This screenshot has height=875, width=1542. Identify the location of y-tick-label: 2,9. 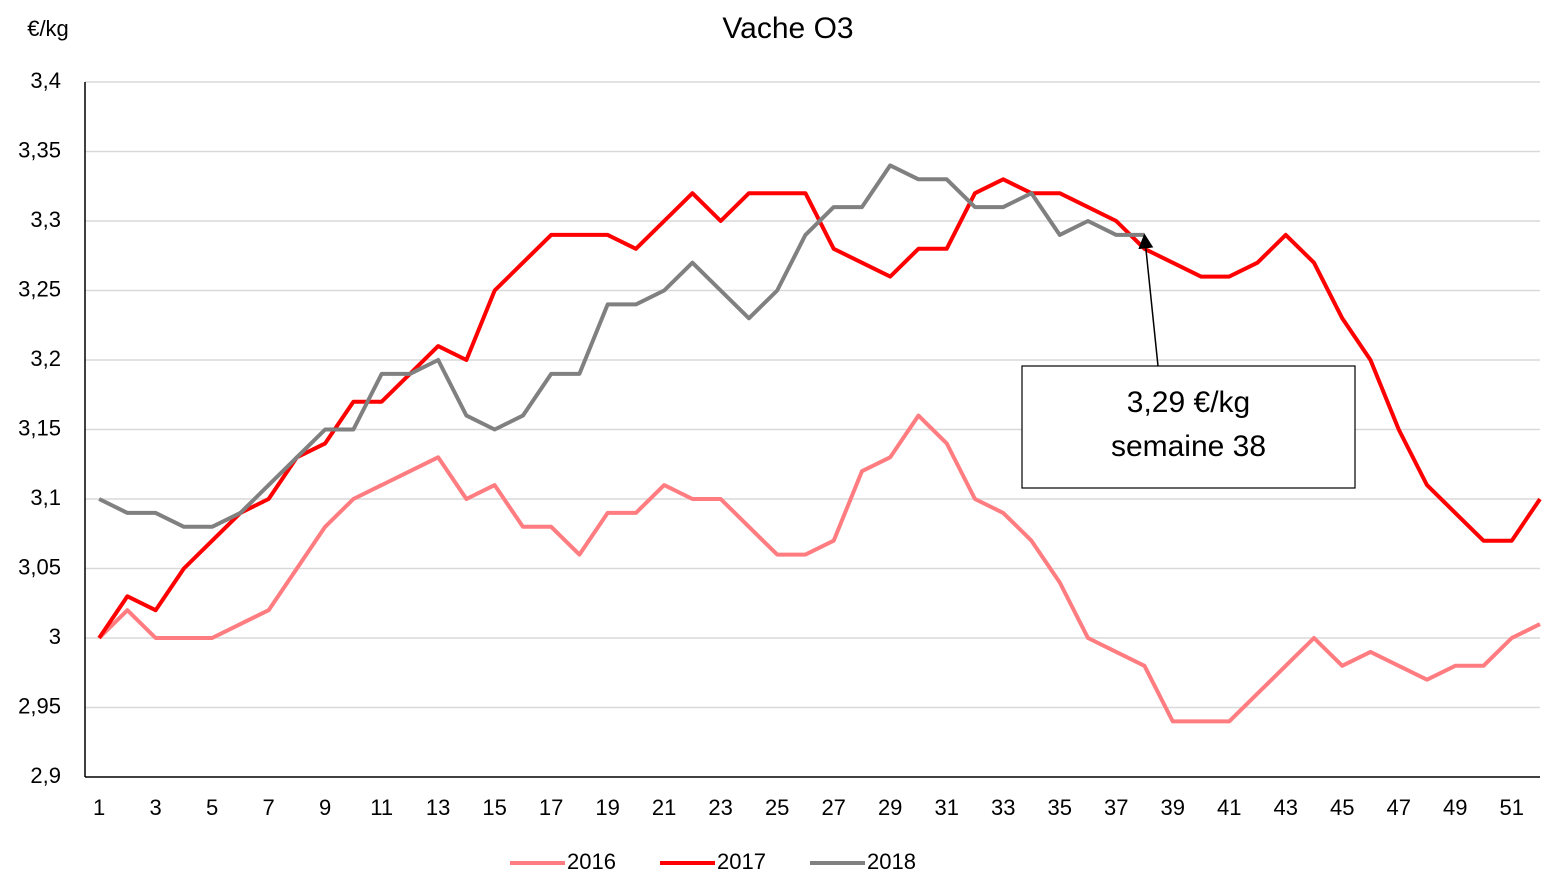
(45, 775).